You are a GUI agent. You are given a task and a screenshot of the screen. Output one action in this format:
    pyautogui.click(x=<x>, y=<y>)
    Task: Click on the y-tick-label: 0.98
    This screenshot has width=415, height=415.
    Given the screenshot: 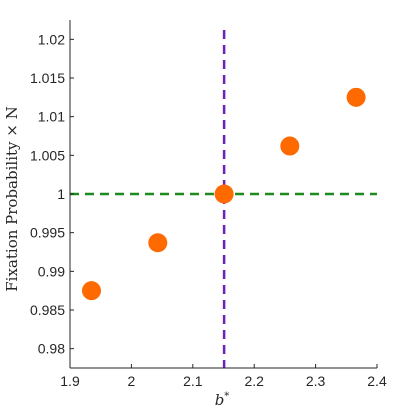 What is the action you would take?
    pyautogui.click(x=51, y=349)
    